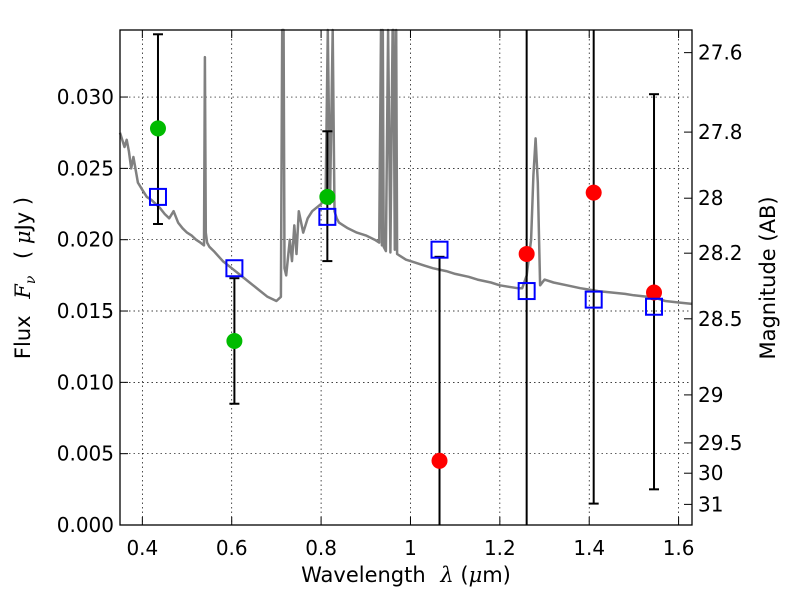  What do you see at coordinates (710, 395) in the screenshot?
I see `magnitude-tick-label: 29` at bounding box center [710, 395].